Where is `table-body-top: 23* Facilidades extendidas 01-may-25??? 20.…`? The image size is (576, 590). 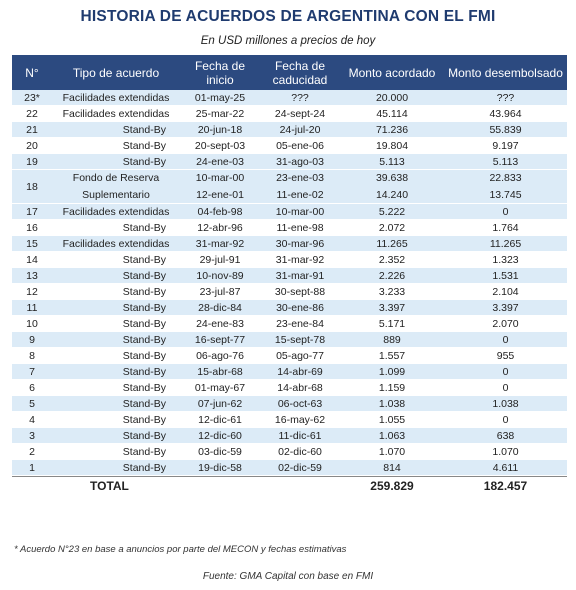 table-body-top: 23* Facilidades extendidas 01-may-25??? 20.… is located at coordinates (289, 130).